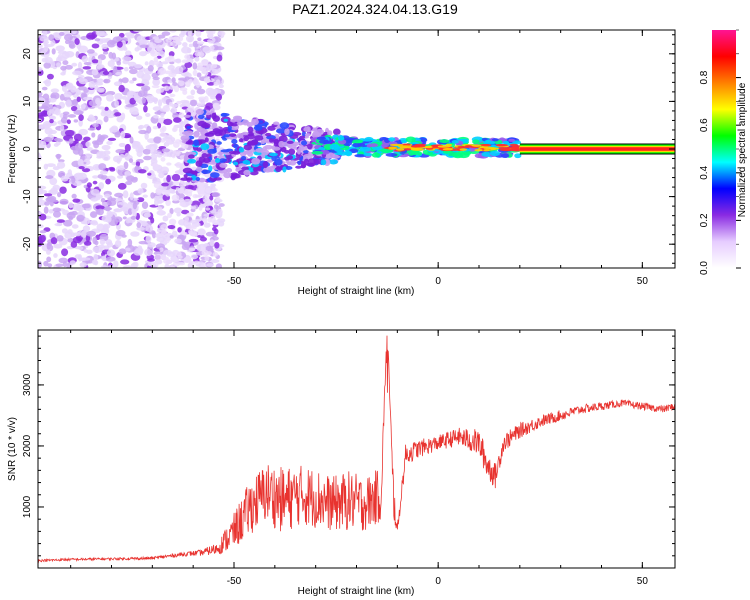 Image resolution: width=750 pixels, height=600 pixels. I want to click on y-tick-label: 3000, so click(27, 384).